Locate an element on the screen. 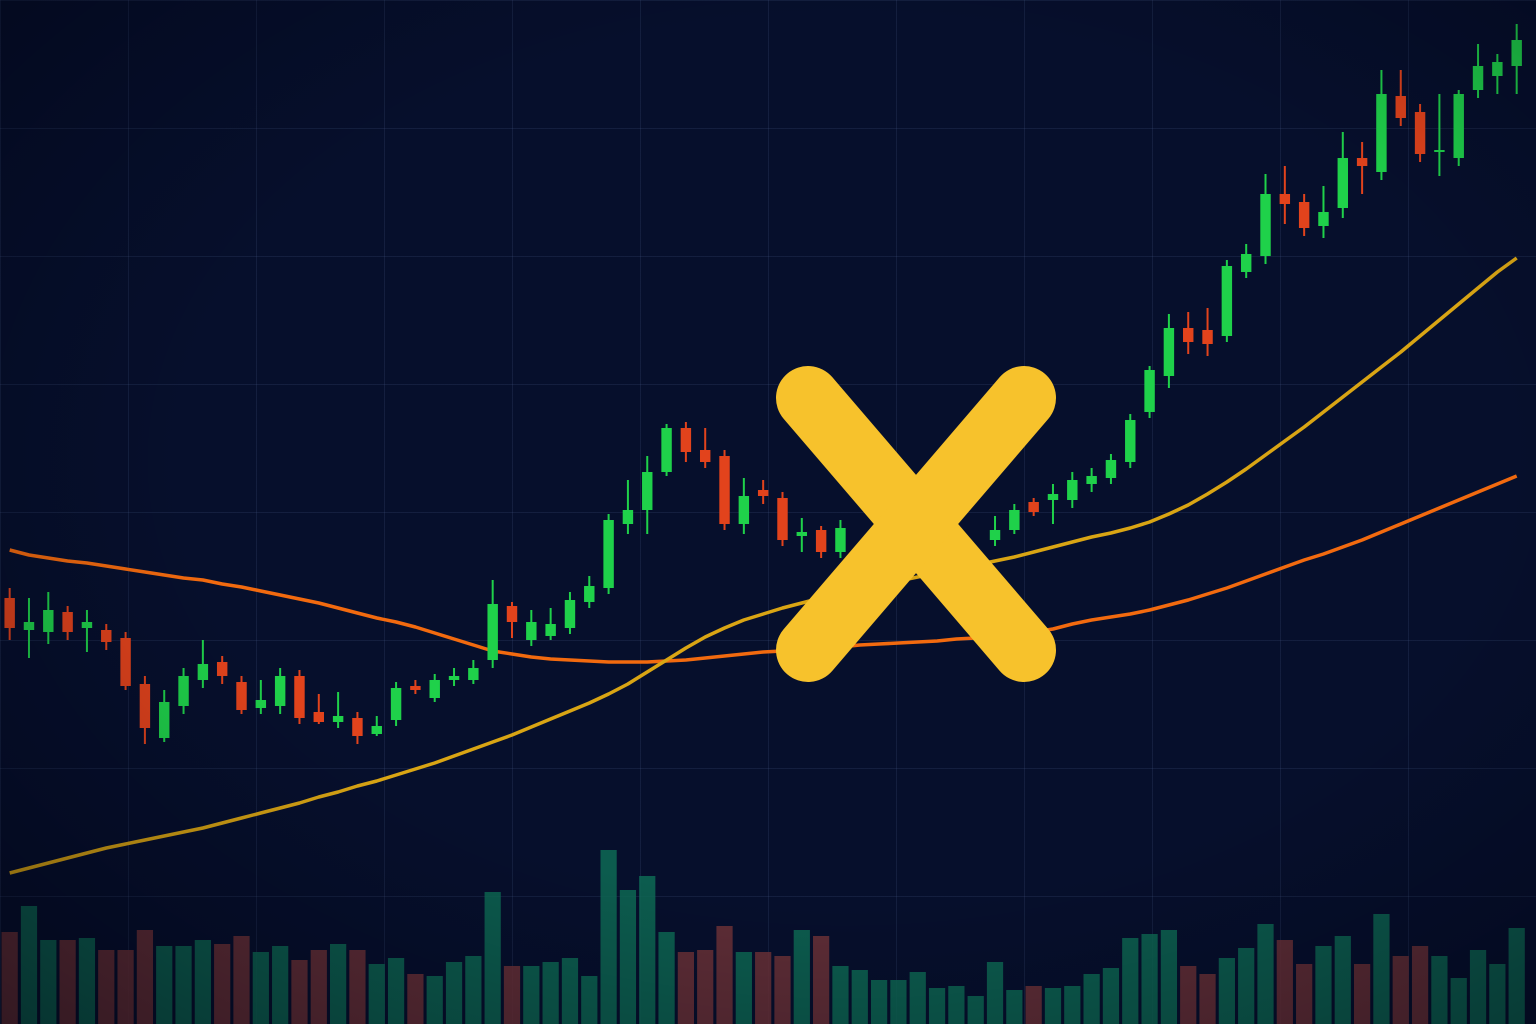 The height and width of the screenshot is (1024, 1536). cross-icon is located at coordinates (916, 524).